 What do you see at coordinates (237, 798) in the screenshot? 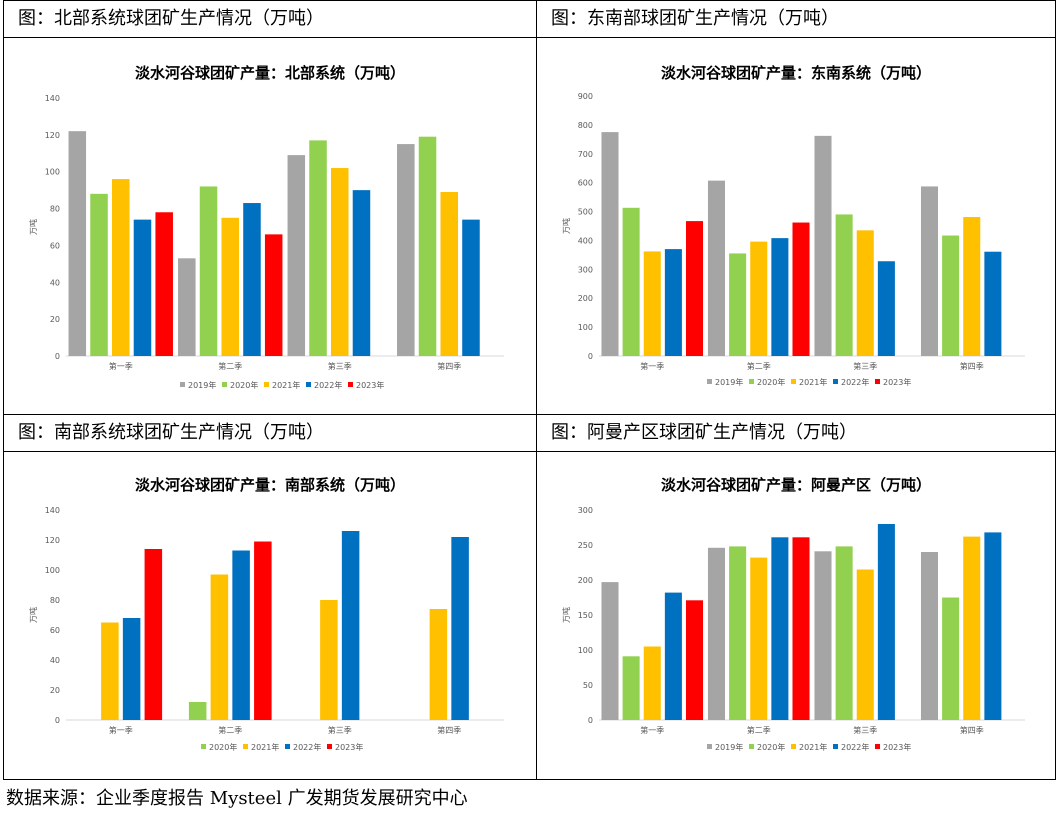
I see `source-footer: 数据来源：企业季度报告 Mysteel 广发期货发展研究中心` at bounding box center [237, 798].